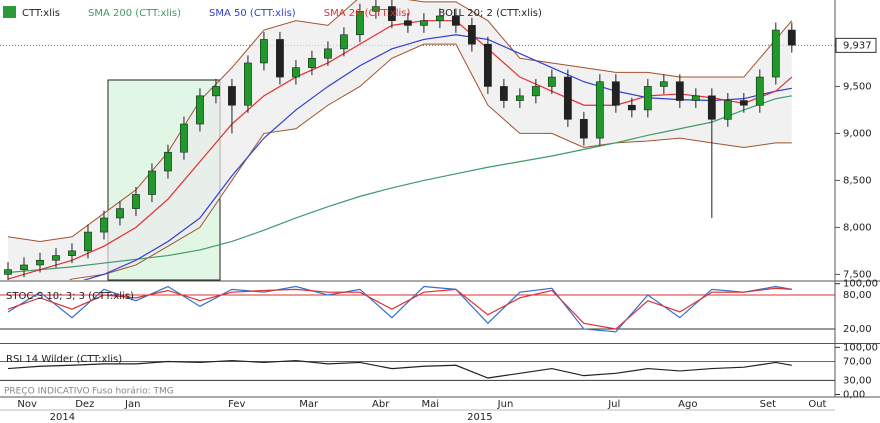  I want to click on y-tick-label: 7,500, so click(857, 274).